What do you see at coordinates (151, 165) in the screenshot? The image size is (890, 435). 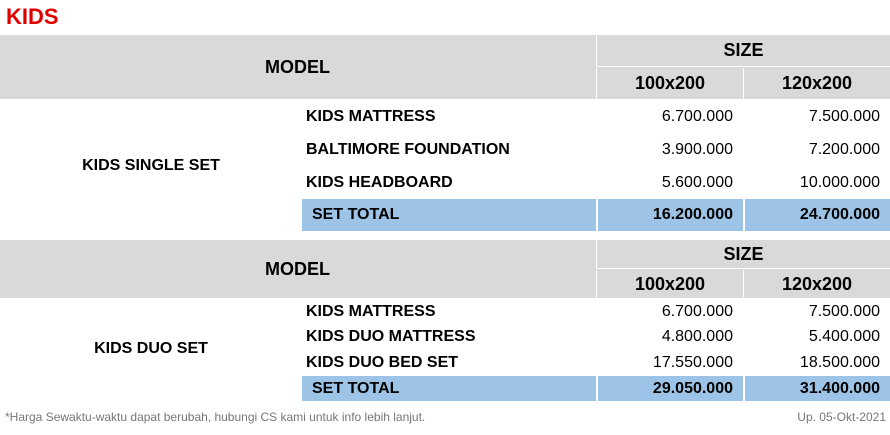 I see `set-name: KIDS SINGLE SET` at bounding box center [151, 165].